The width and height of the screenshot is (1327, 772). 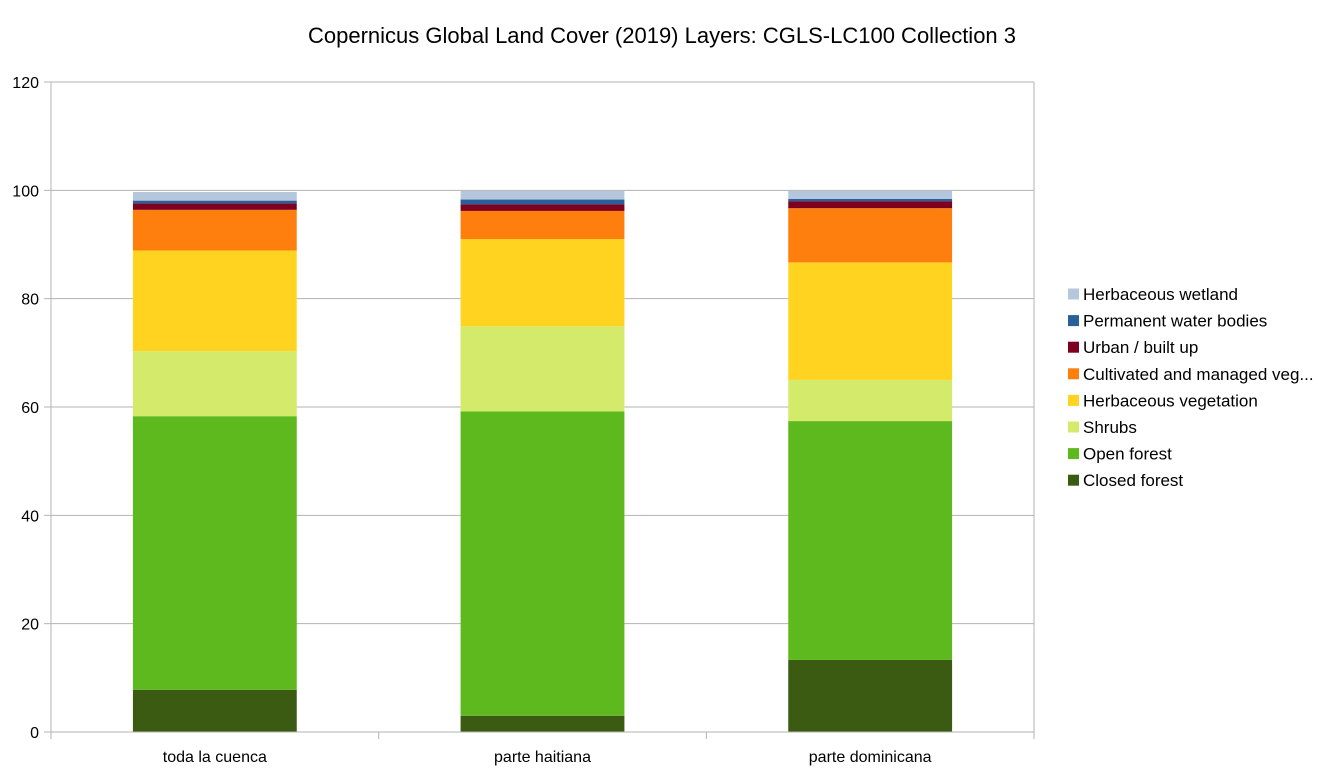 What do you see at coordinates (30, 625) in the screenshot?
I see `y-tick-label: 20` at bounding box center [30, 625].